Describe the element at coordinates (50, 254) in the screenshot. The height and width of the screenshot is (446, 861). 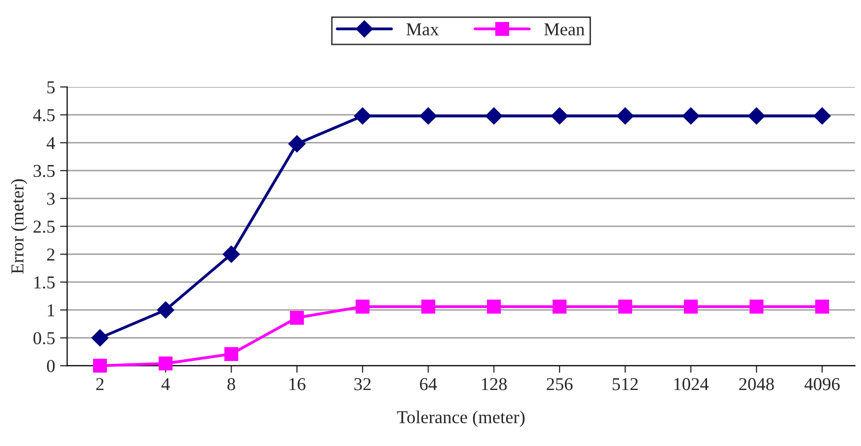
I see `y-tick-label: 2` at that location.